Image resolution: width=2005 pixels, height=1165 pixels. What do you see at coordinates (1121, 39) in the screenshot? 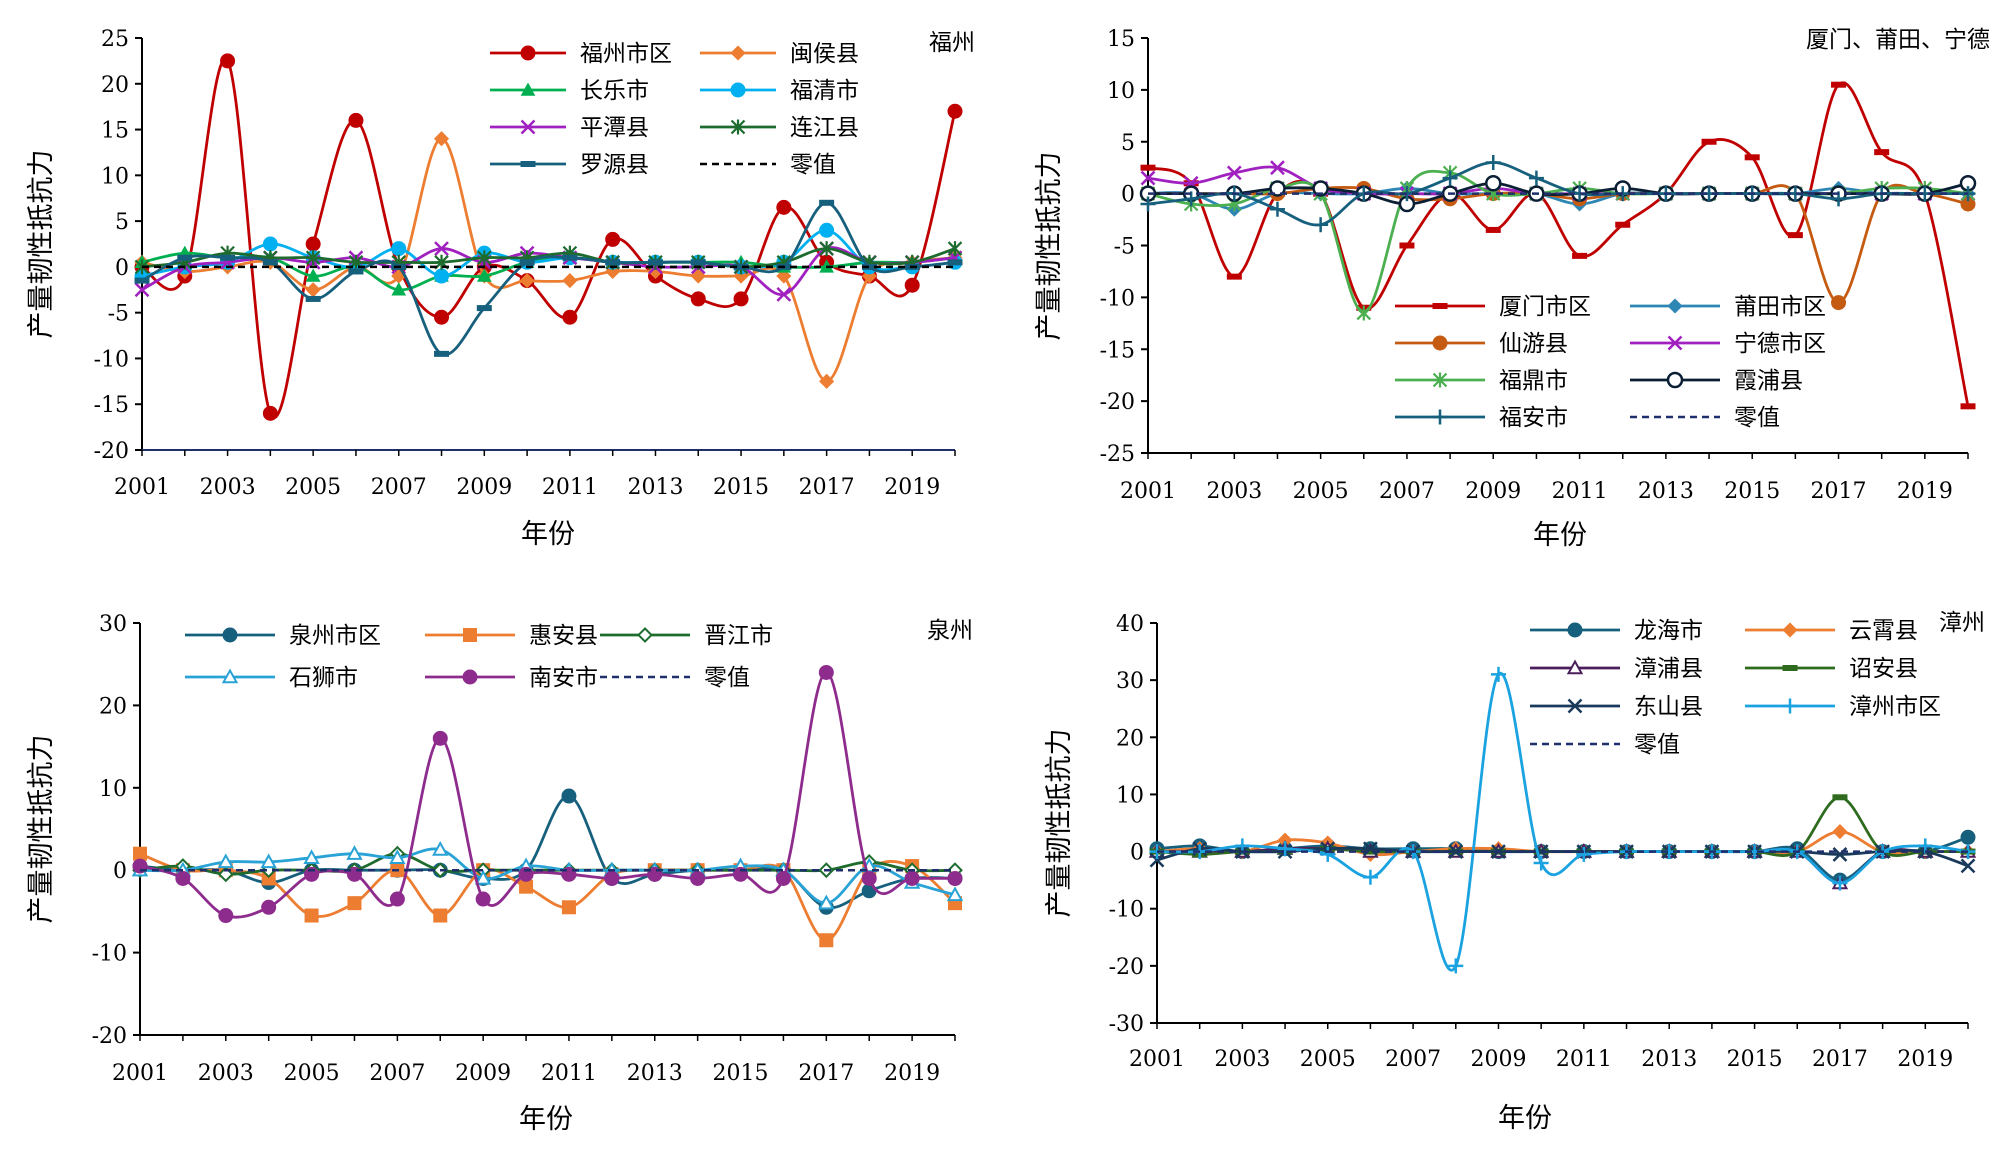
I see `y-tick-label: 15` at bounding box center [1121, 39].